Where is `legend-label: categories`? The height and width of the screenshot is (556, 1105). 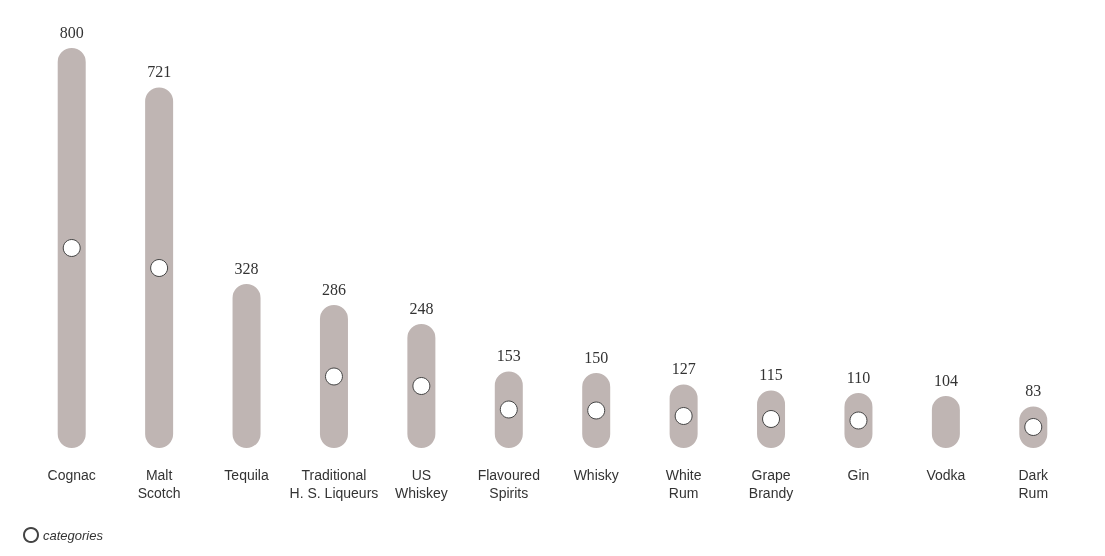
legend-label: categories is located at coordinates (73, 535).